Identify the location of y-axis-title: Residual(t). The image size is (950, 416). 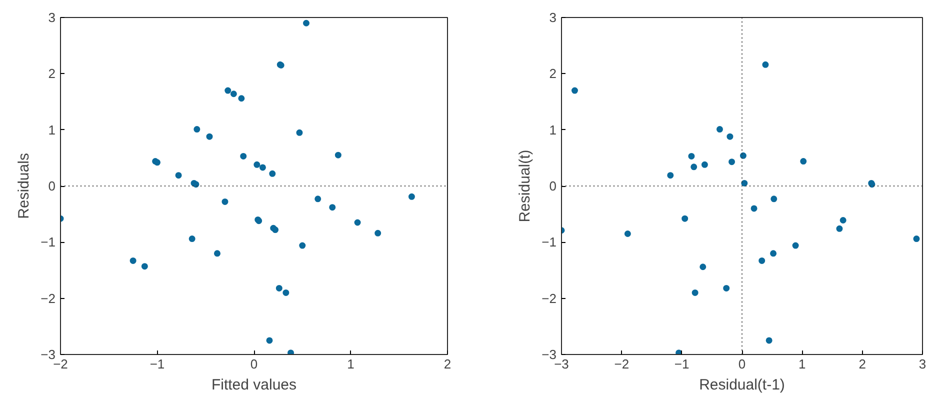
(525, 186).